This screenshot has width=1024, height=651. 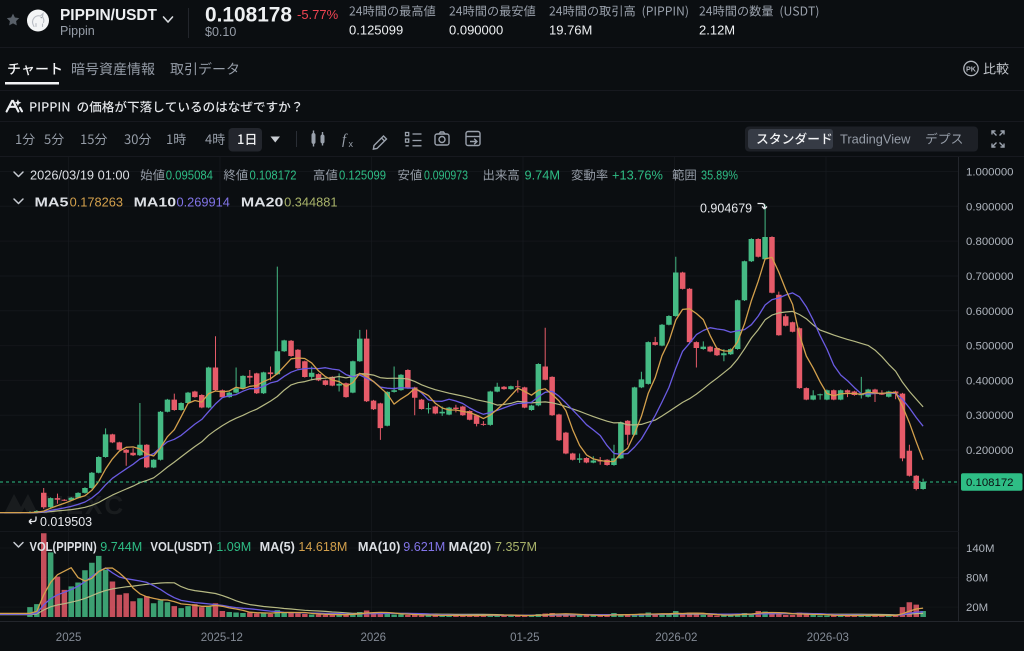 I want to click on svg-text: 0.900000, so click(x=990, y=207).